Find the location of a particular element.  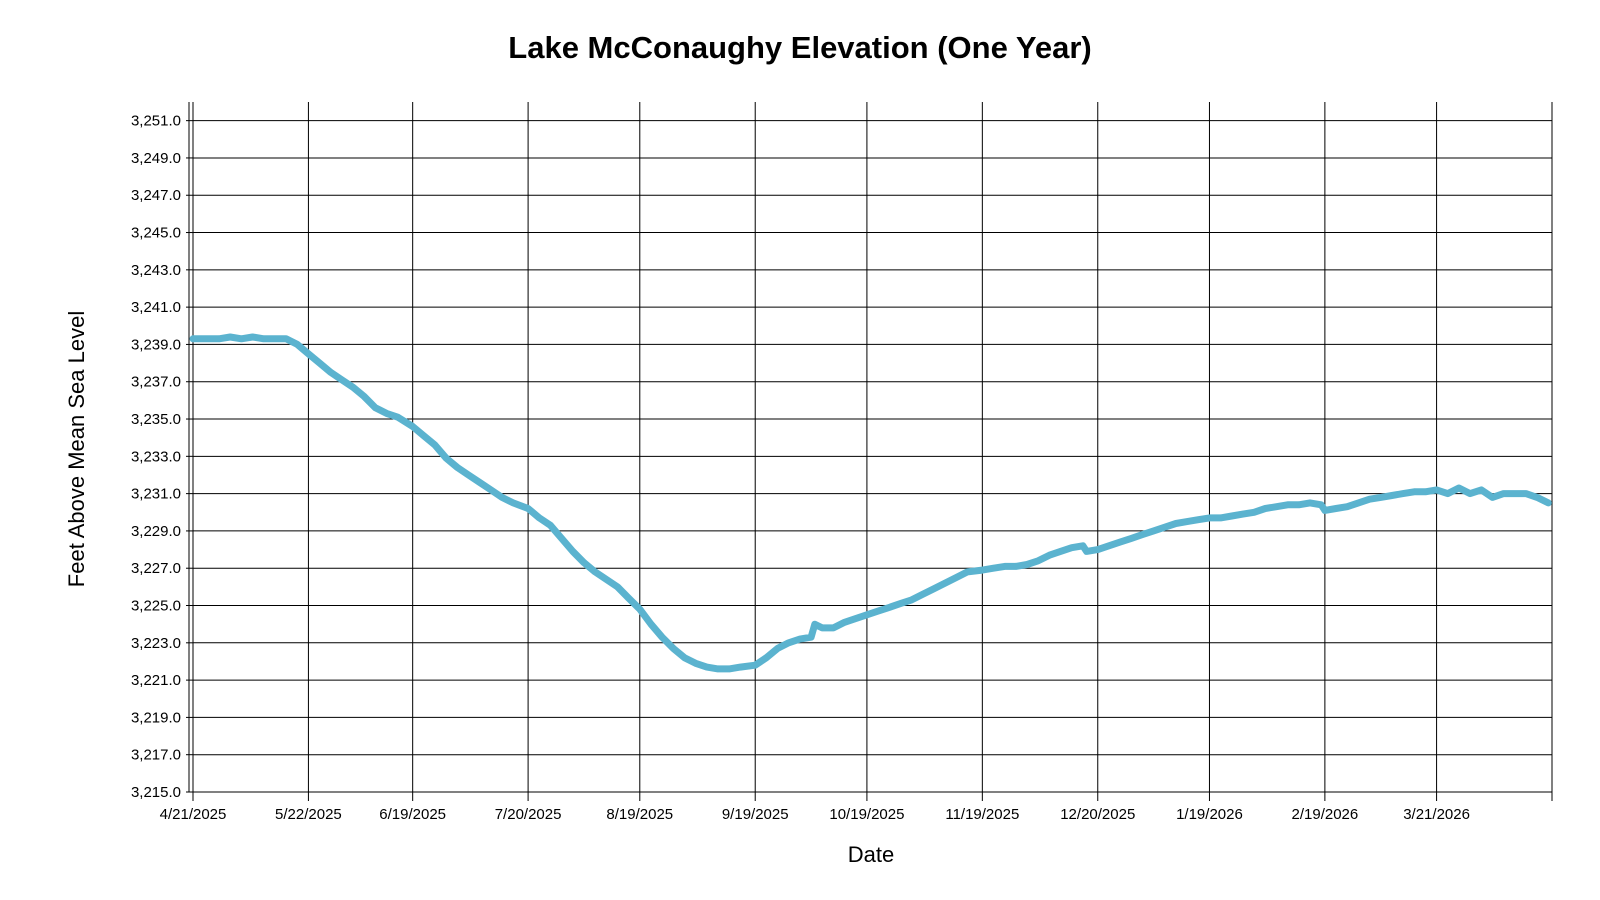

y-tick-label: 3,225.0 is located at coordinates (156, 606).